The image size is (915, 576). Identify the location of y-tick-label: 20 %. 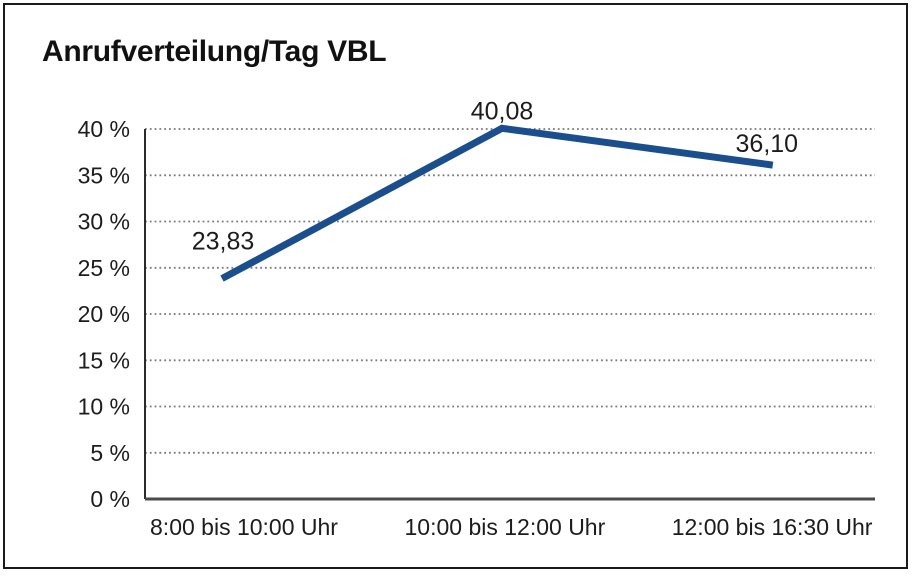
(104, 314).